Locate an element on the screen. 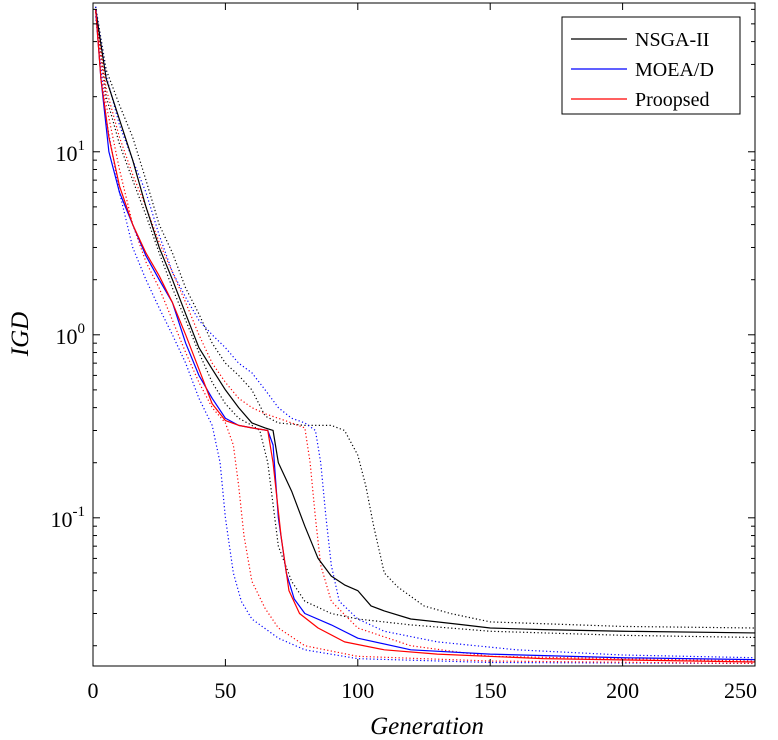 The height and width of the screenshot is (740, 778). legend-label: Proopsed is located at coordinates (672, 100).